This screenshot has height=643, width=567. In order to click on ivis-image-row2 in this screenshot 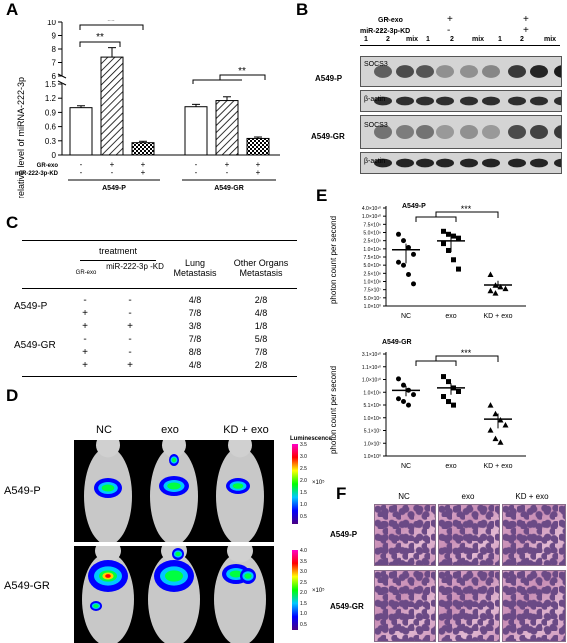, I will do `click(174, 594)`.